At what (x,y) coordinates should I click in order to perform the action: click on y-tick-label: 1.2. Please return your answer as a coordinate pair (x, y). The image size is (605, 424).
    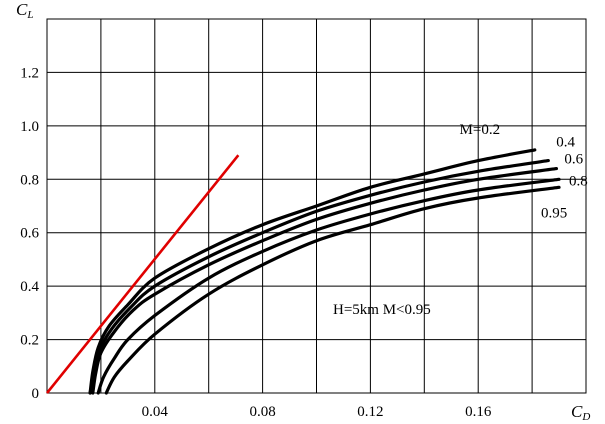
    Looking at the image, I should click on (29, 73).